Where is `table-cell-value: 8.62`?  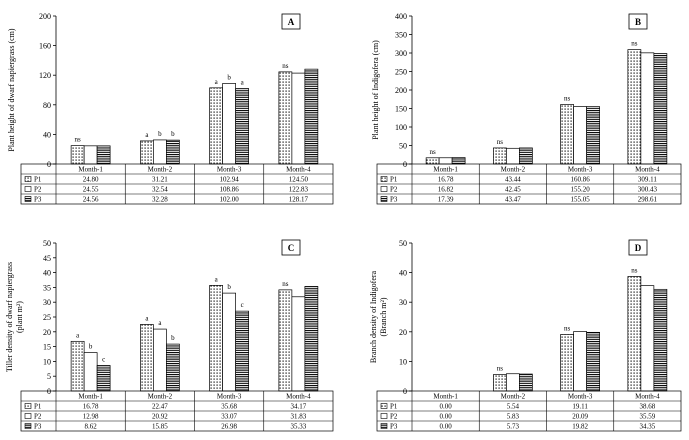 table-cell-value: 8.62 is located at coordinates (91, 427).